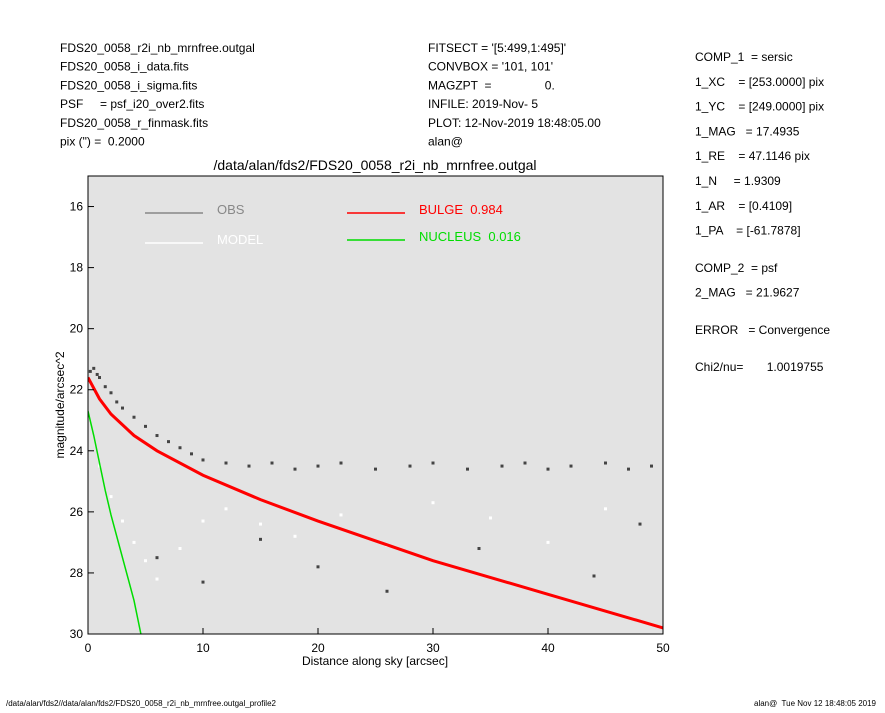 The width and height of the screenshot is (885, 713). What do you see at coordinates (157, 48) in the screenshot?
I see `header-left-line: FDS20_0058_r2i_nb_mrnfree.outgal` at bounding box center [157, 48].